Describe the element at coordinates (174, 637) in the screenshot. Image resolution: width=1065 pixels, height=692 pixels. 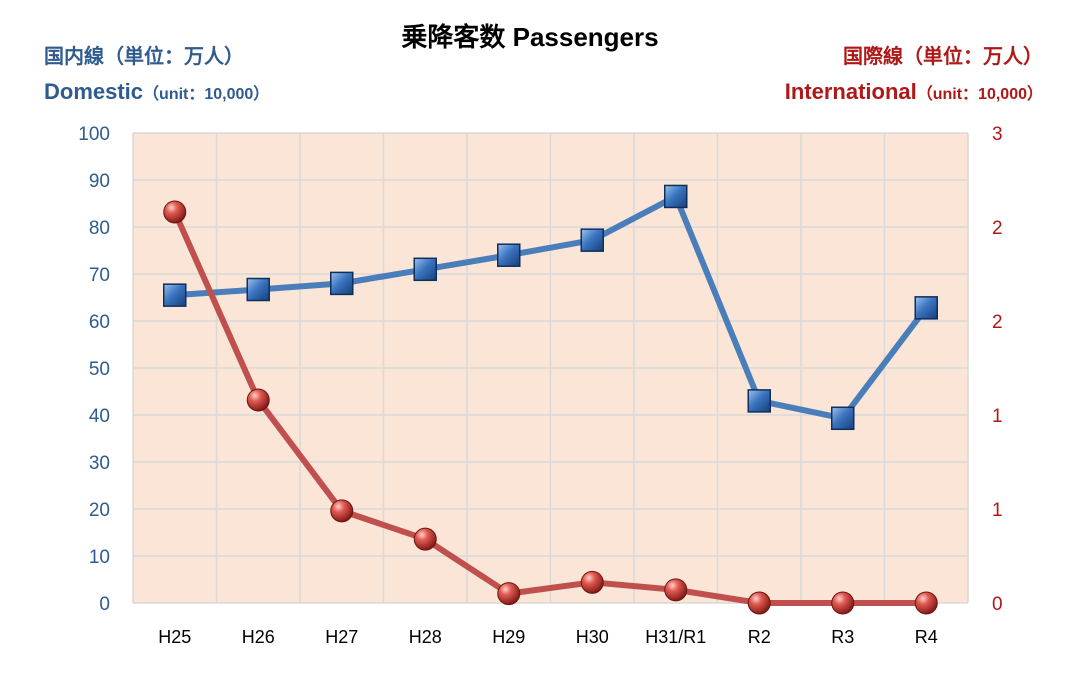
I see `x-tick: H25` at that location.